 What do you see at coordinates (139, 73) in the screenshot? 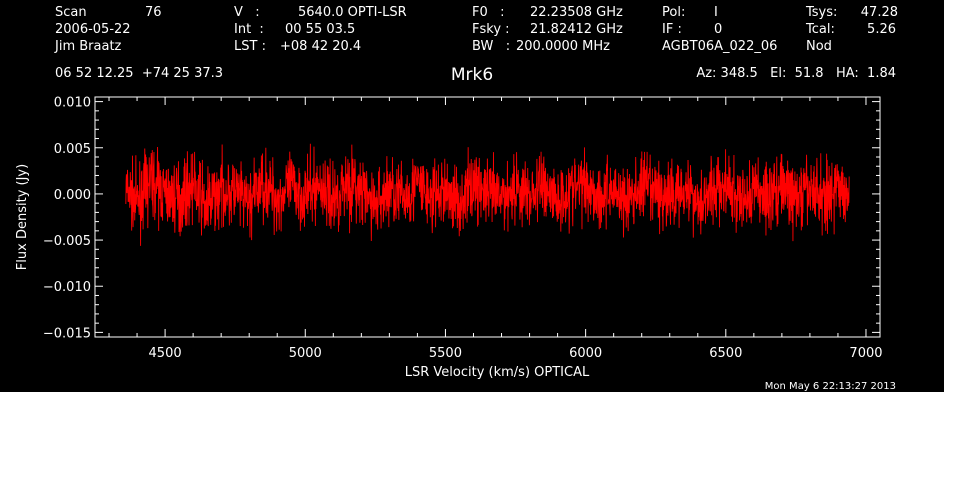
I see `source-coords: 06 52 12.25 +74 25 37.3` at bounding box center [139, 73].